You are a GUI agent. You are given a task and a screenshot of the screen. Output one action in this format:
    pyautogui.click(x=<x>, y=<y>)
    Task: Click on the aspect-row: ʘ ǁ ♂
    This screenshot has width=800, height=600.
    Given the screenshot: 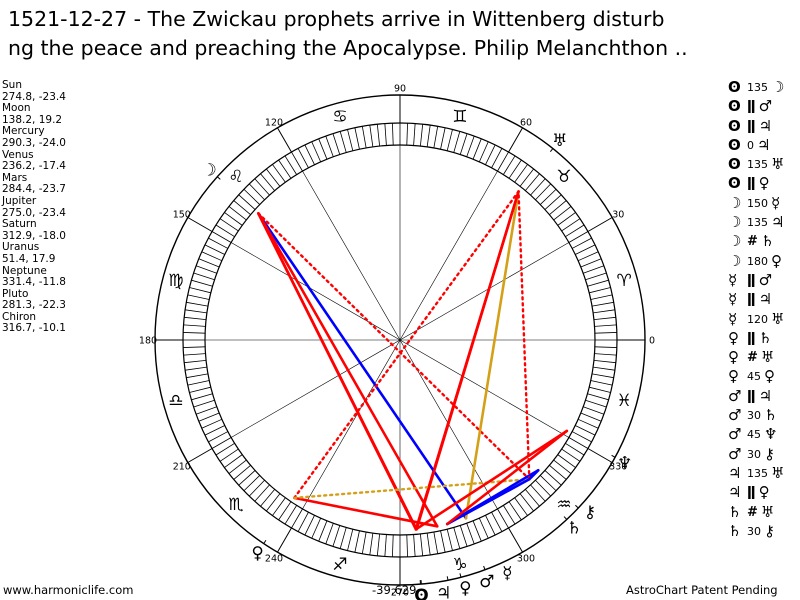 What is the action you would take?
    pyautogui.click(x=764, y=106)
    